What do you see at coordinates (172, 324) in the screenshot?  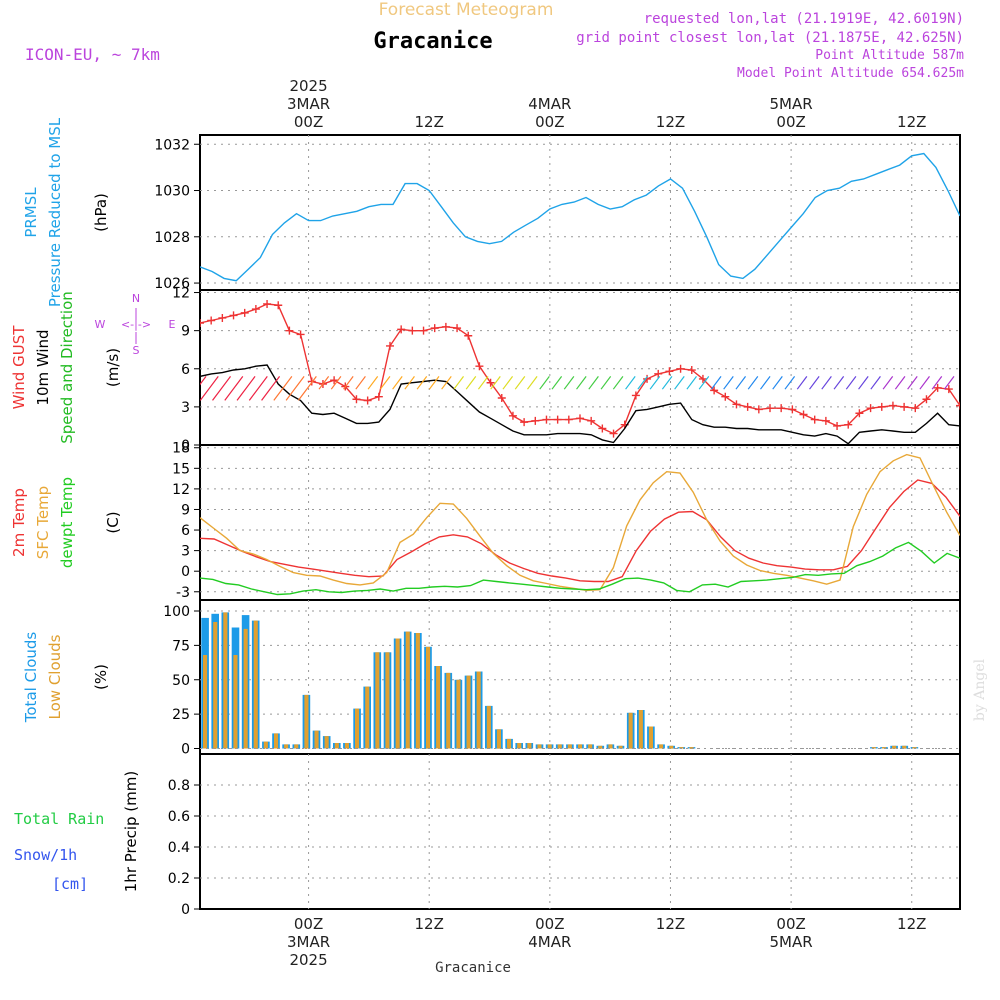 I see `compass-e: E` at bounding box center [172, 324].